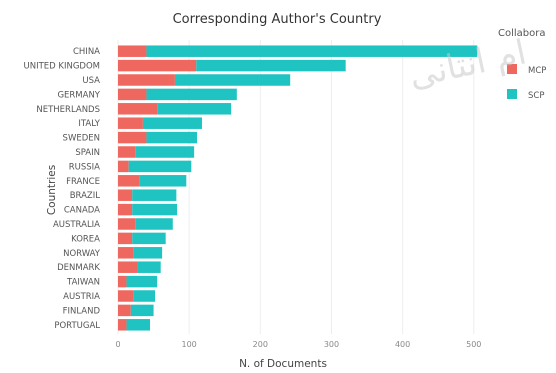  Describe the element at coordinates (85, 239) in the screenshot. I see `category-label: KOREA` at that location.